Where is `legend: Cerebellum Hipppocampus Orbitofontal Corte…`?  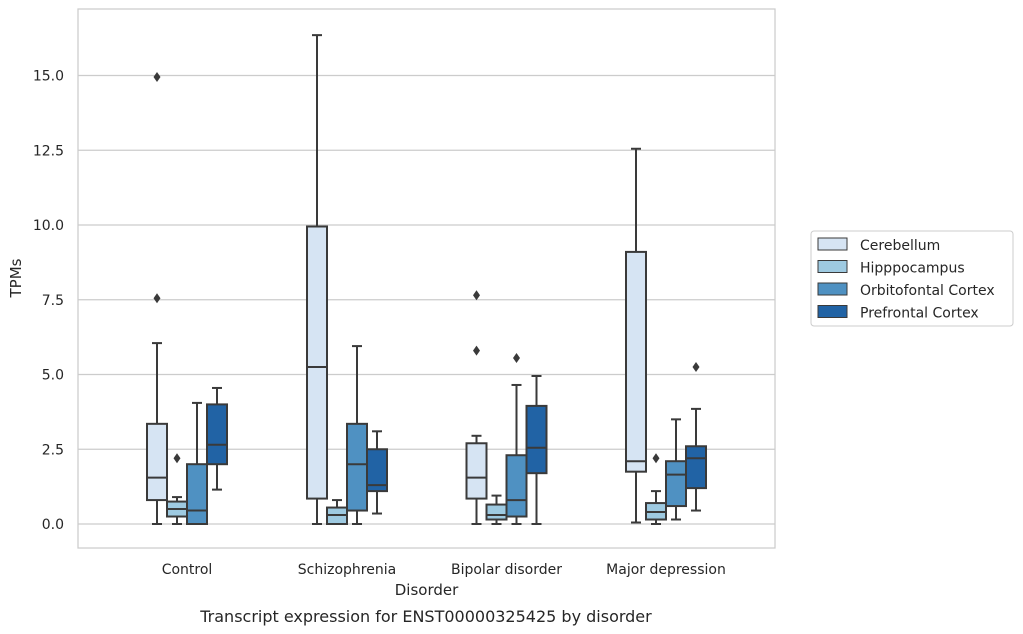
legend: Cerebellum Hipppocampus Orbitofontal Corte… is located at coordinates (912, 278).